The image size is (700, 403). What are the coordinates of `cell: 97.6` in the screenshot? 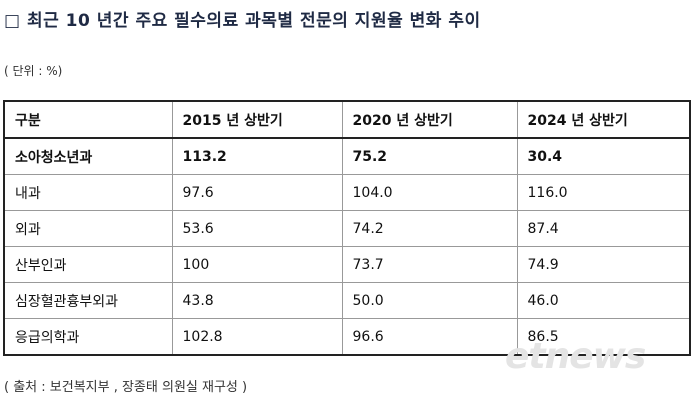 It's located at (257, 192).